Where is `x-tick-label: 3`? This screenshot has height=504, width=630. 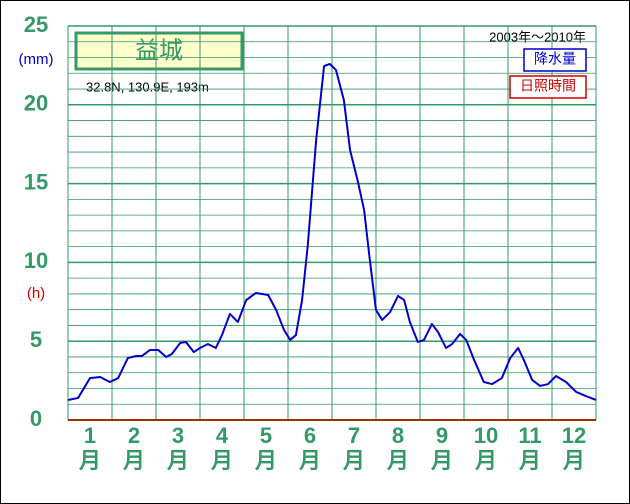 x-tick-label: 3 is located at coordinates (178, 435).